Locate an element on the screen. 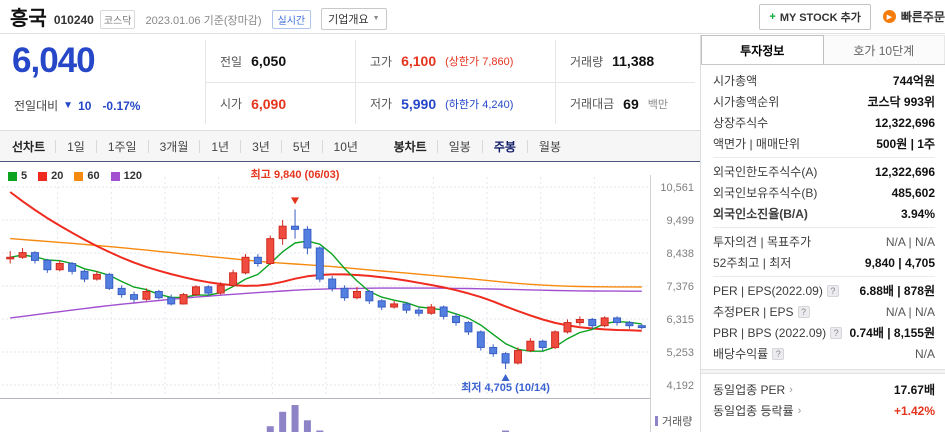 The image size is (945, 432). info-row-label: 동일업종 등락률 › is located at coordinates (757, 411).